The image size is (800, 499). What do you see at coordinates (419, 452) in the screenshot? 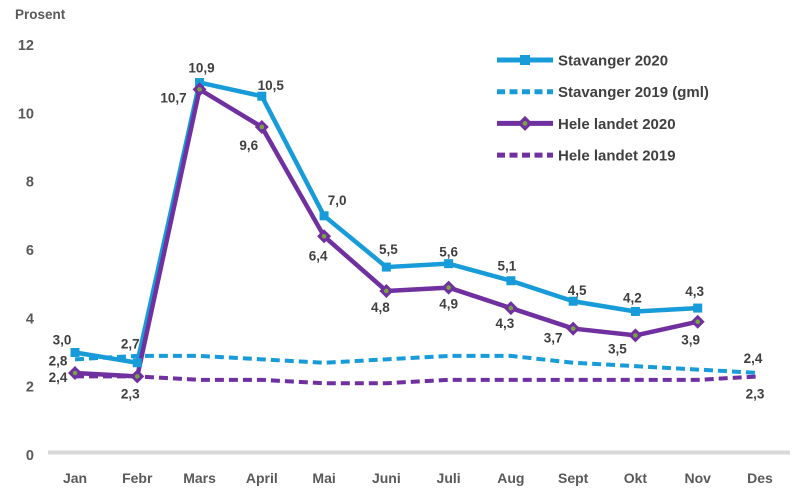
I see `x-axis-line` at bounding box center [419, 452].